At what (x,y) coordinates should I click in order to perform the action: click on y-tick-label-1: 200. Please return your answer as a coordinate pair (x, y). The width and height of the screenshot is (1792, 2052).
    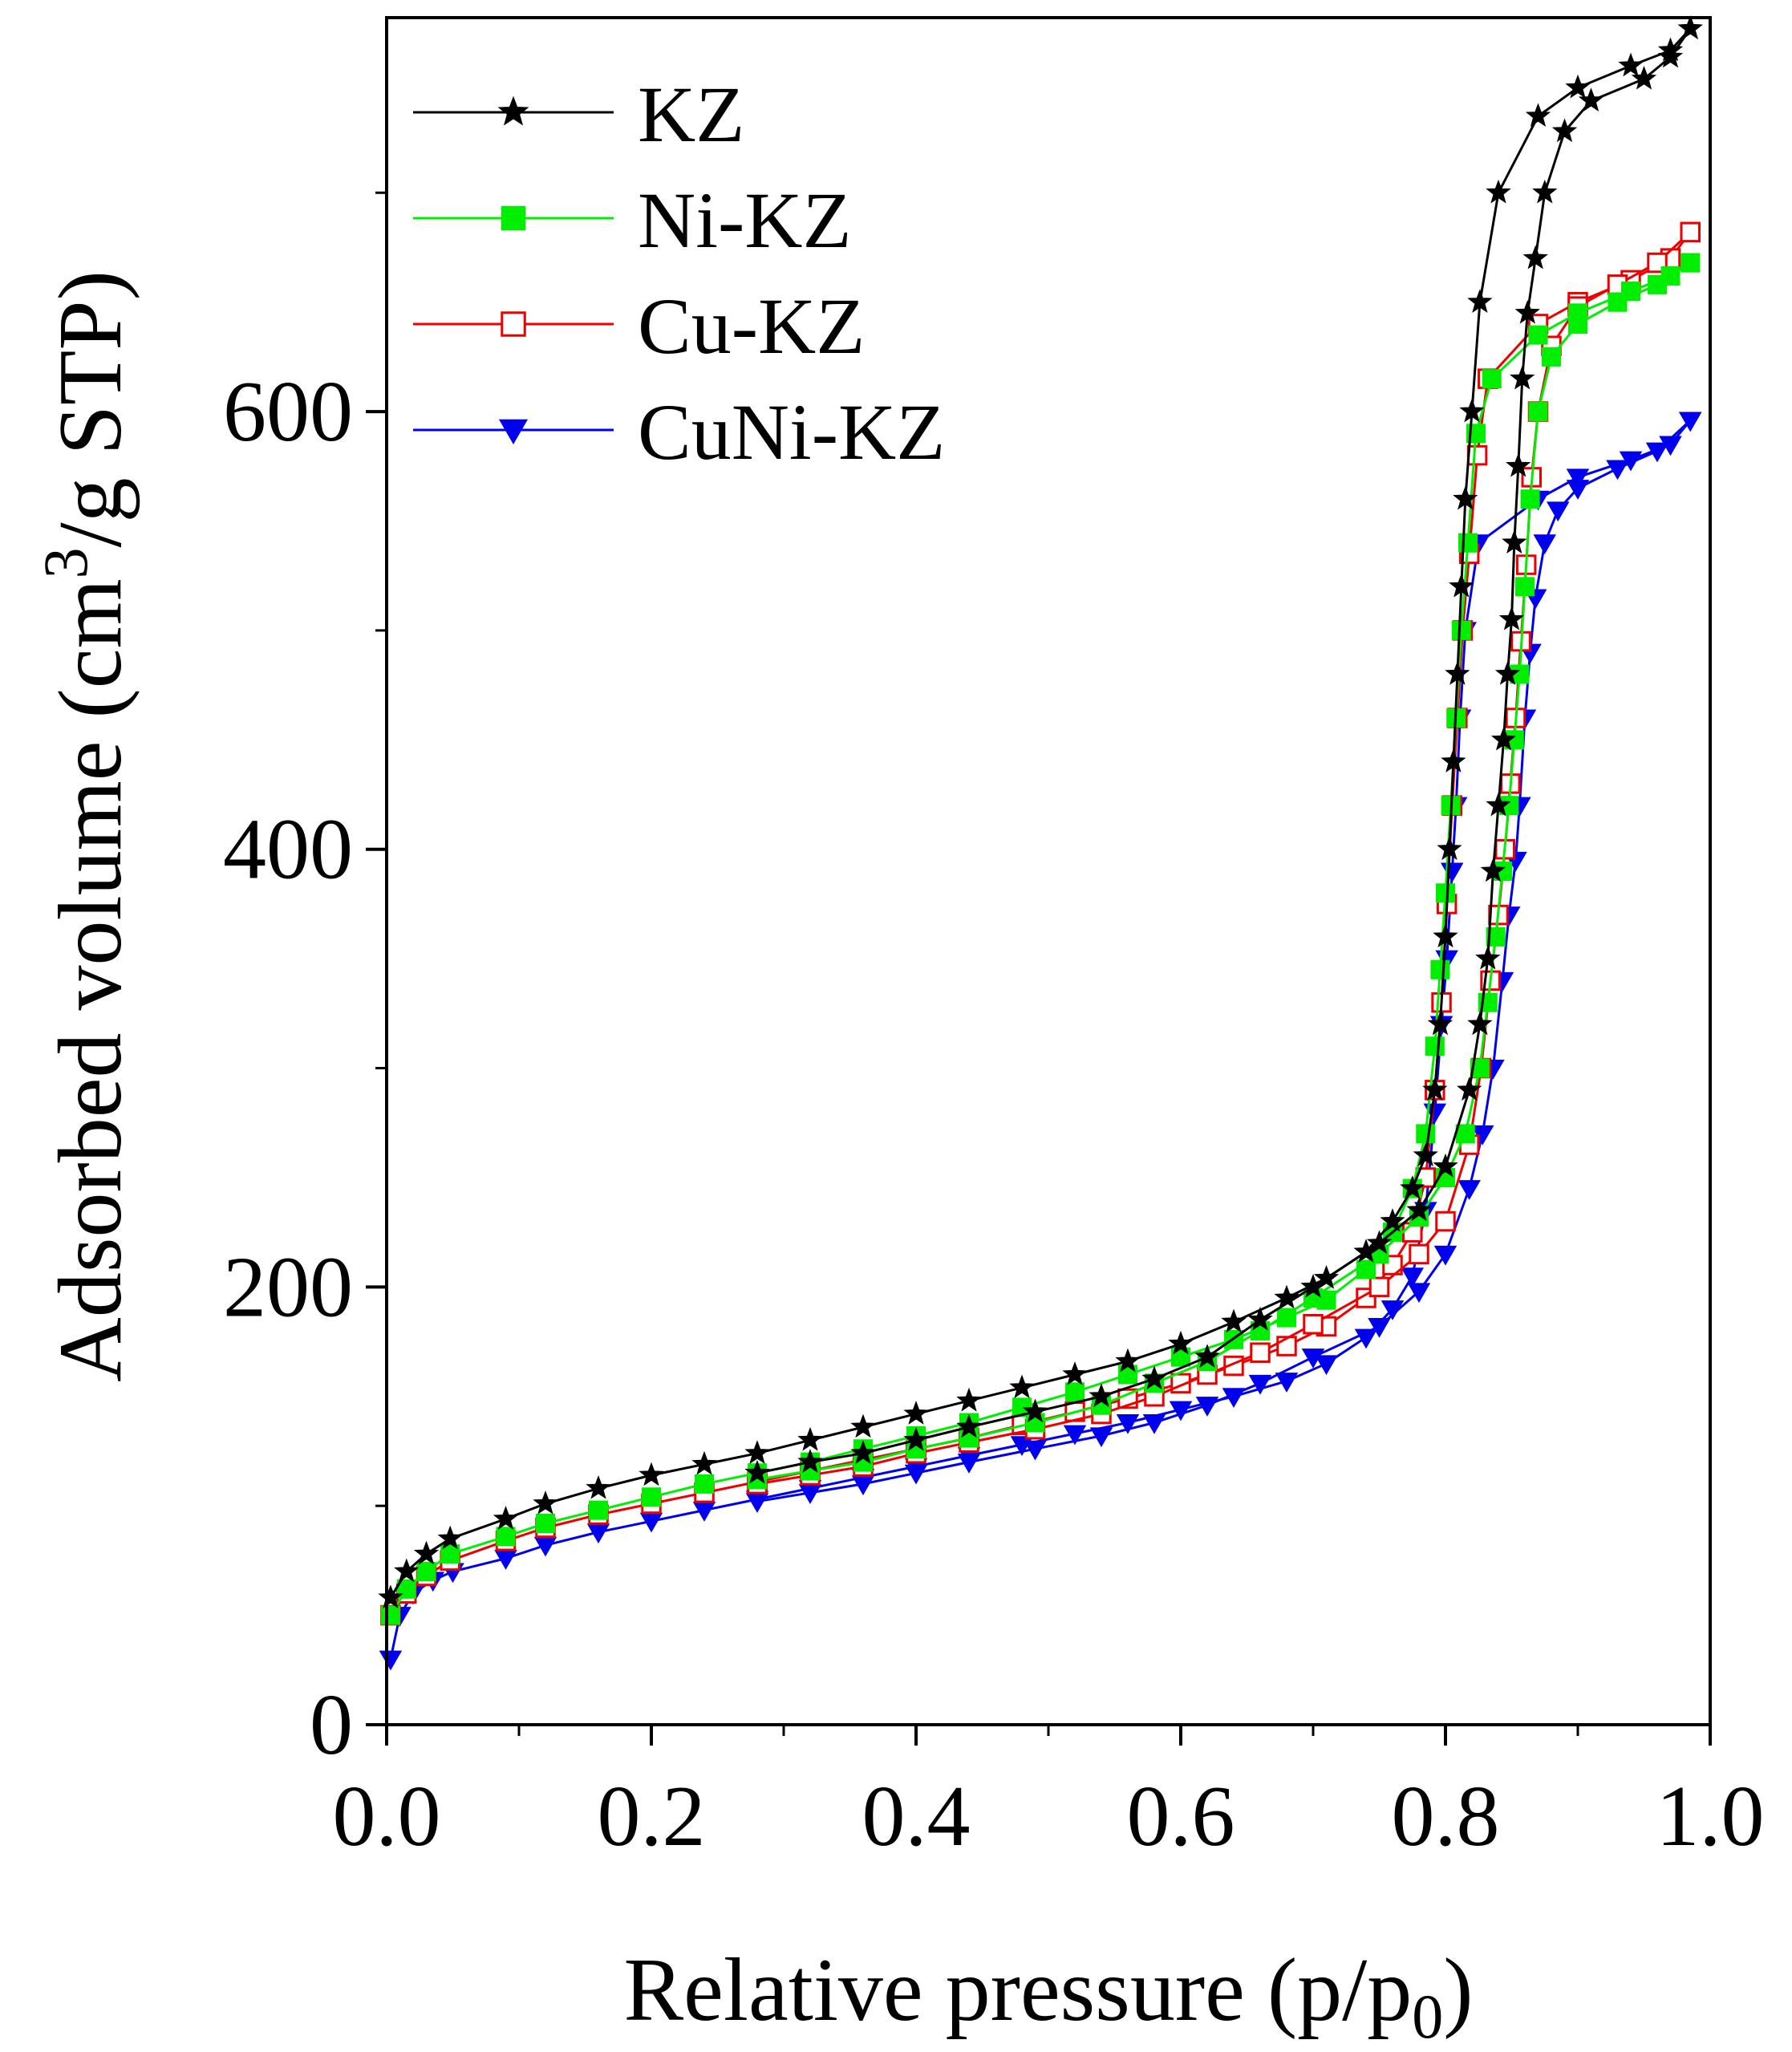
    Looking at the image, I should click on (288, 1287).